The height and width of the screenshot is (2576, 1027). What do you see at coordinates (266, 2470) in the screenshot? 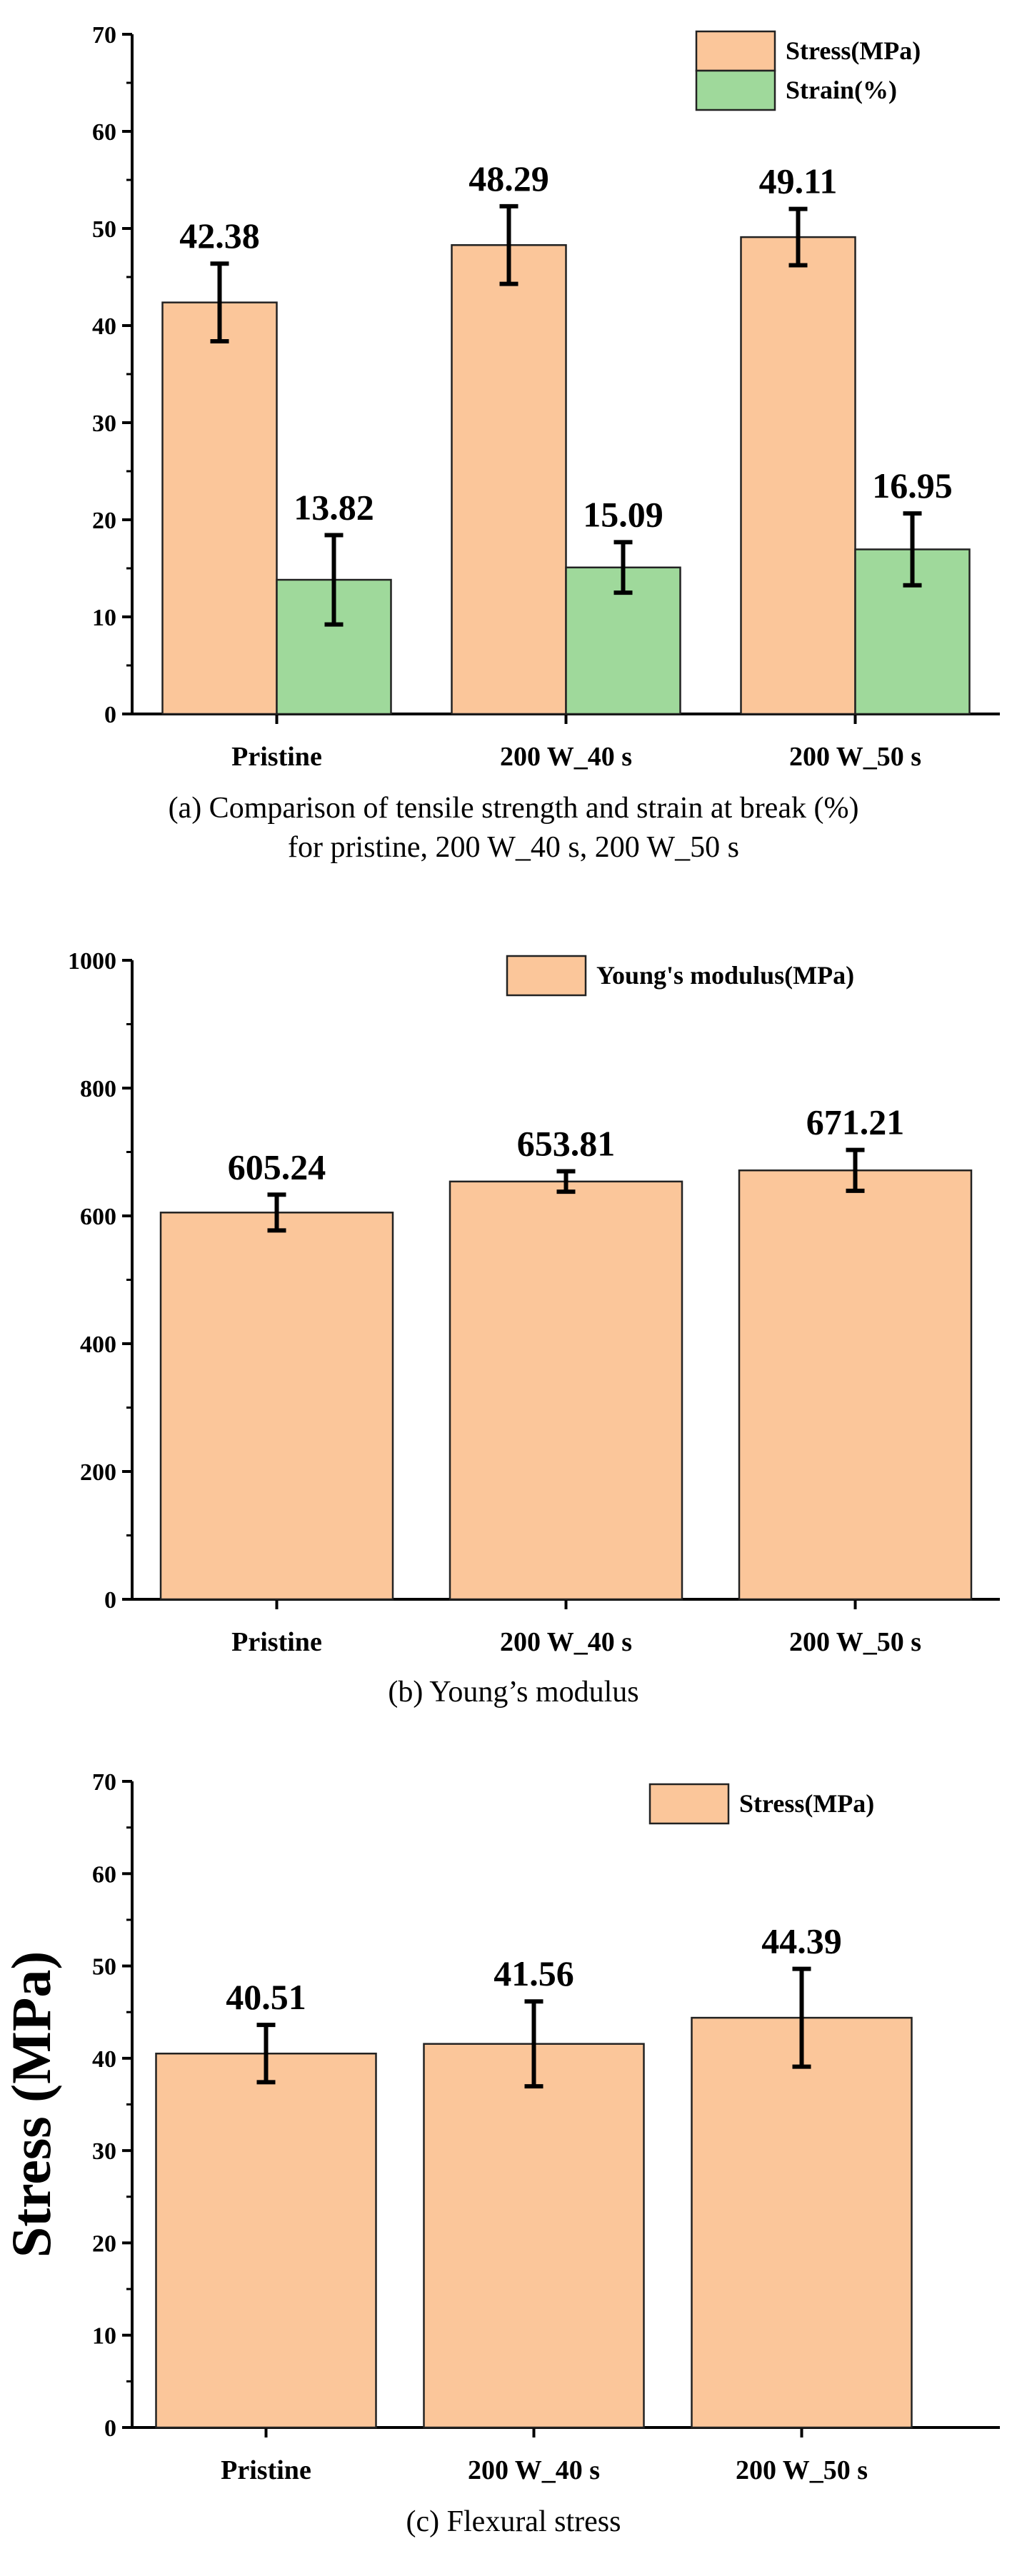
I see `chart-c-x-tick-label: Pristine` at bounding box center [266, 2470].